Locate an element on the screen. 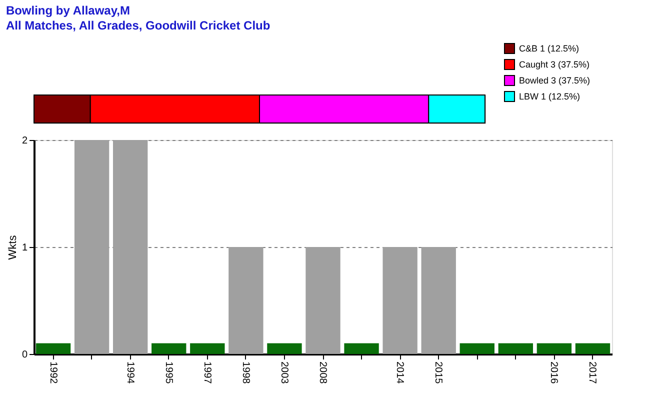 This screenshot has height=400, width=650. x-tick-label: 2014 is located at coordinates (400, 373).